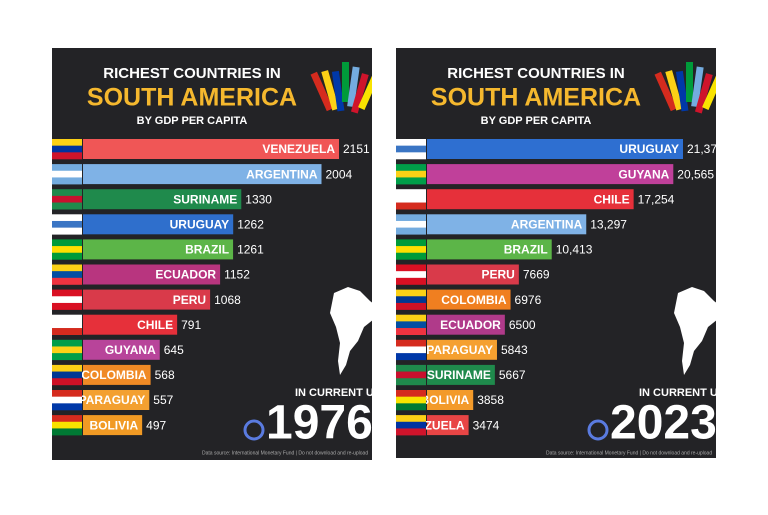 This screenshot has height=515, width=768. What do you see at coordinates (250, 224) in the screenshot?
I see `value-label: 1262` at bounding box center [250, 224].